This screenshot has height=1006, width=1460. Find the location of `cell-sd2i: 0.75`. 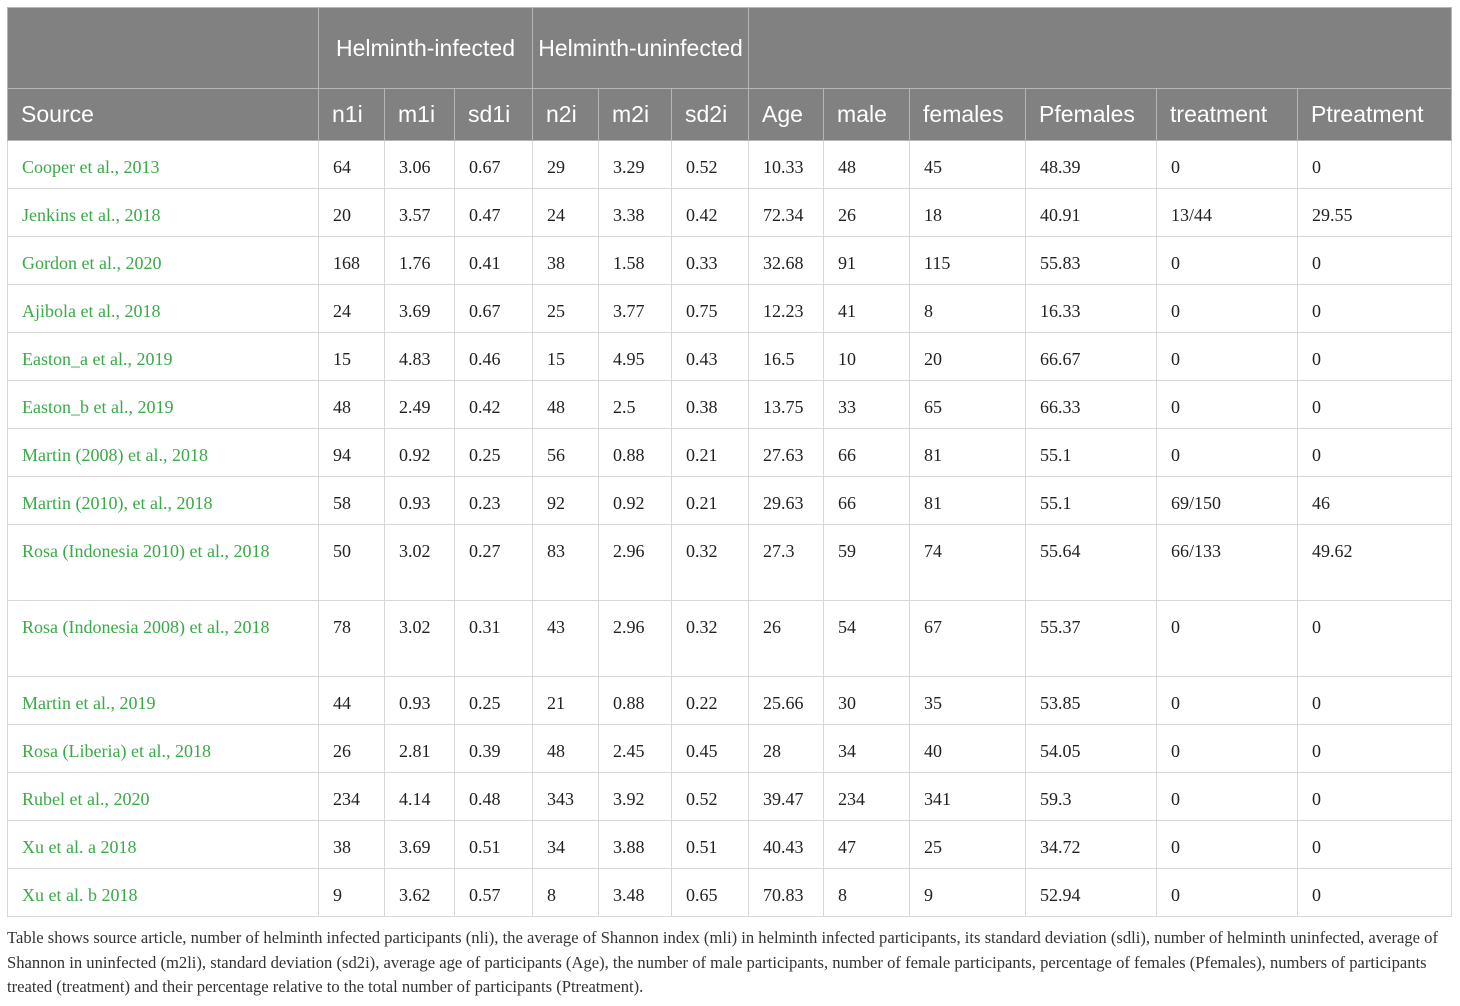

cell-sd2i: 0.75 is located at coordinates (710, 308).